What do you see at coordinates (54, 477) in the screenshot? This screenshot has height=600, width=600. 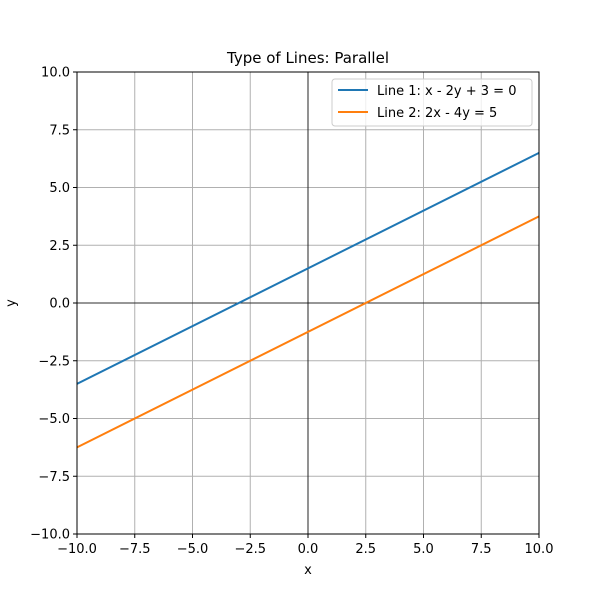 I see `y-tick-label: −7.5` at bounding box center [54, 477].